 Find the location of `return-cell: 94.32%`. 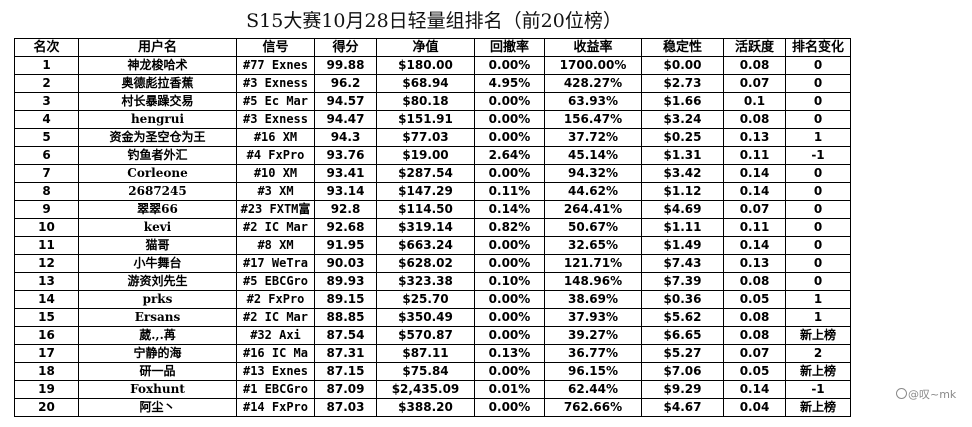

return-cell: 94.32% is located at coordinates (593, 173).